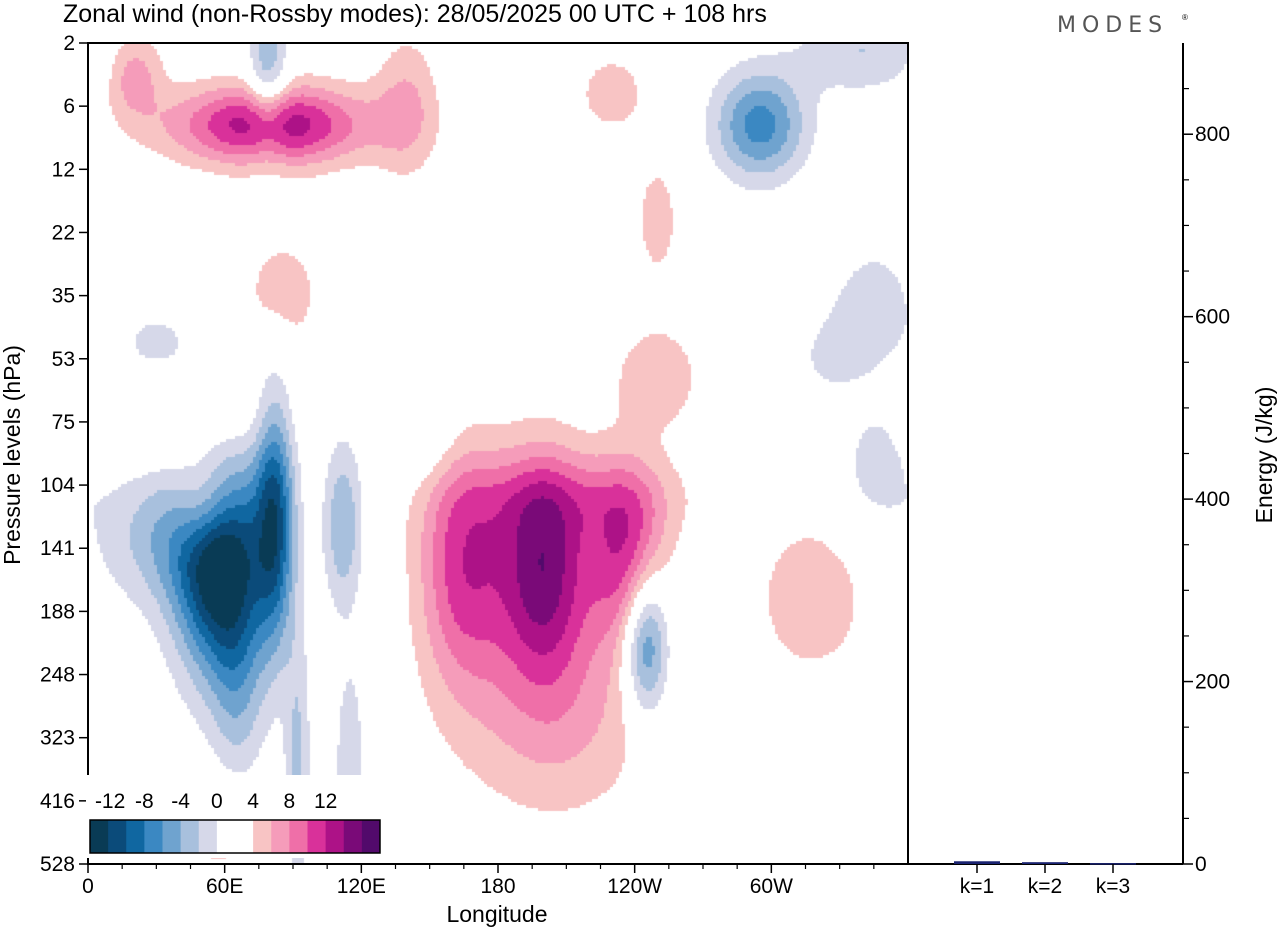  Describe the element at coordinates (290, 801) in the screenshot. I see `colorbar-label: 8` at that location.